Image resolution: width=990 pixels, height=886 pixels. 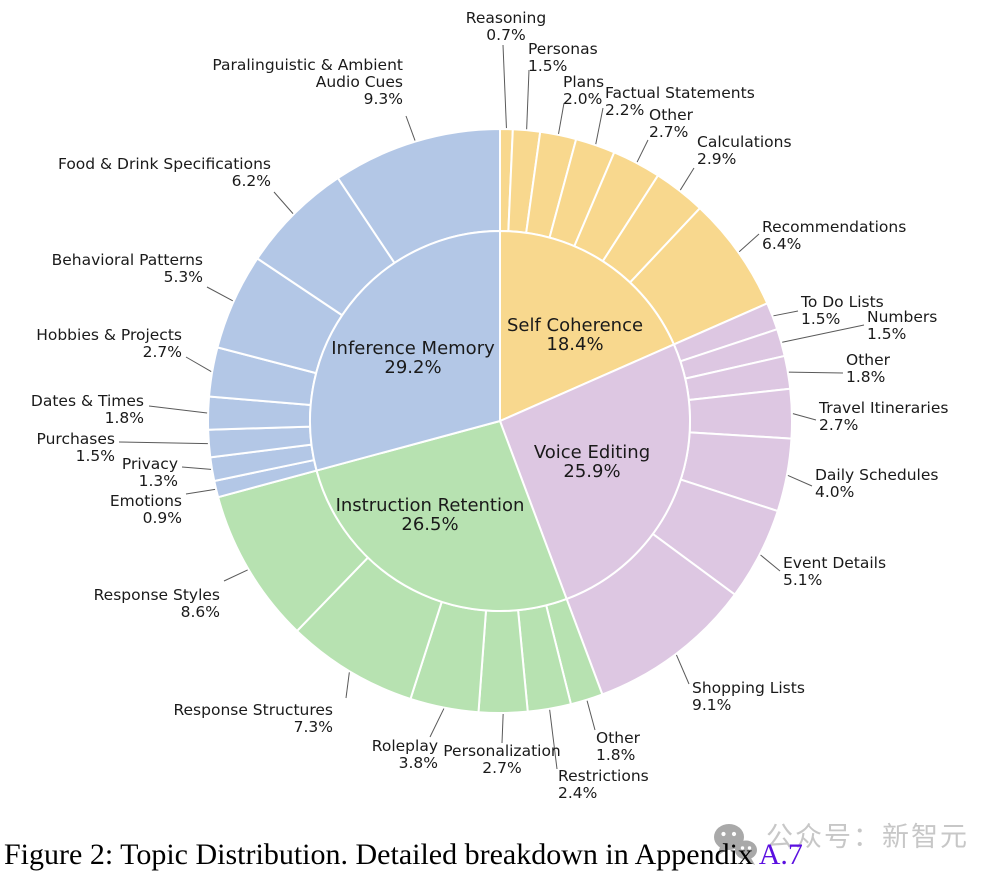 What do you see at coordinates (748, 696) in the screenshot?
I see `label-shopping-lists: Shopping Lists 9.1%` at bounding box center [748, 696].